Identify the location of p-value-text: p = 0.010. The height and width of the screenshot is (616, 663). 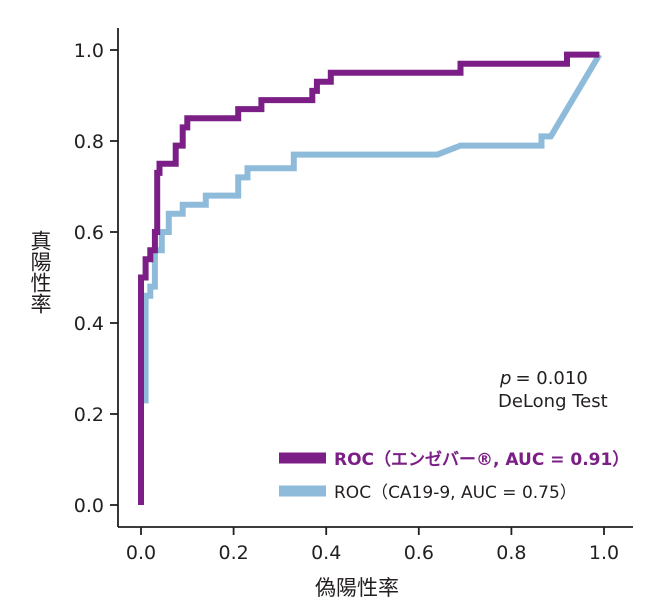
(543, 378).